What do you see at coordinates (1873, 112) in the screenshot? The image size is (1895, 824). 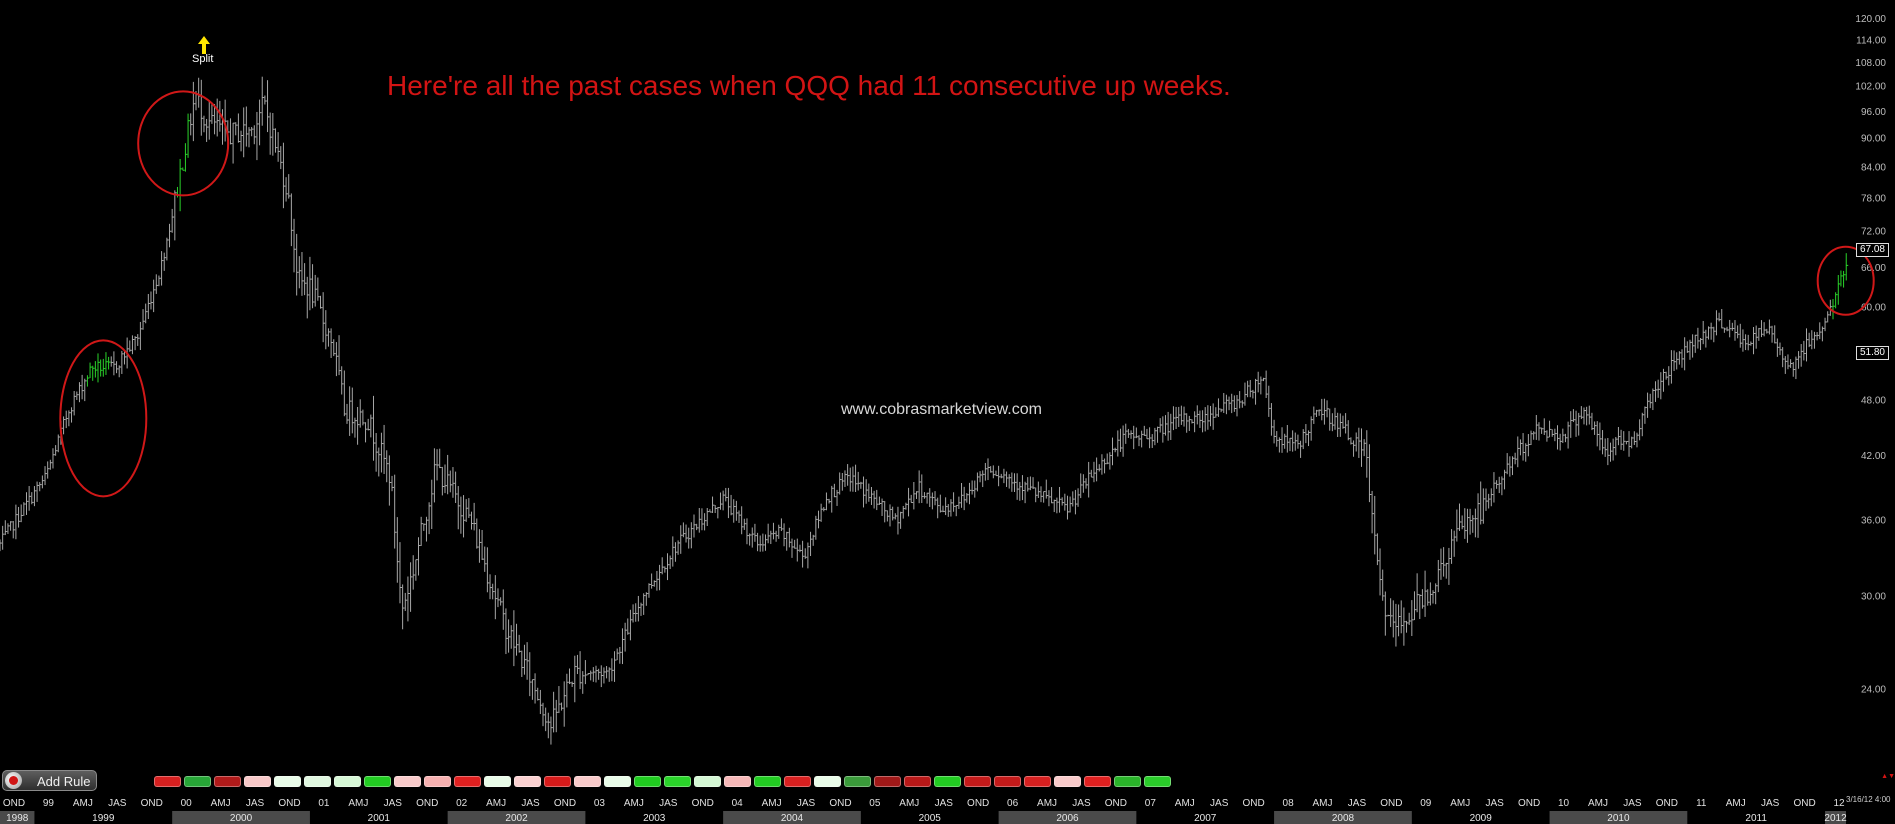 I see `y-tick-label: 96.00` at bounding box center [1873, 112].